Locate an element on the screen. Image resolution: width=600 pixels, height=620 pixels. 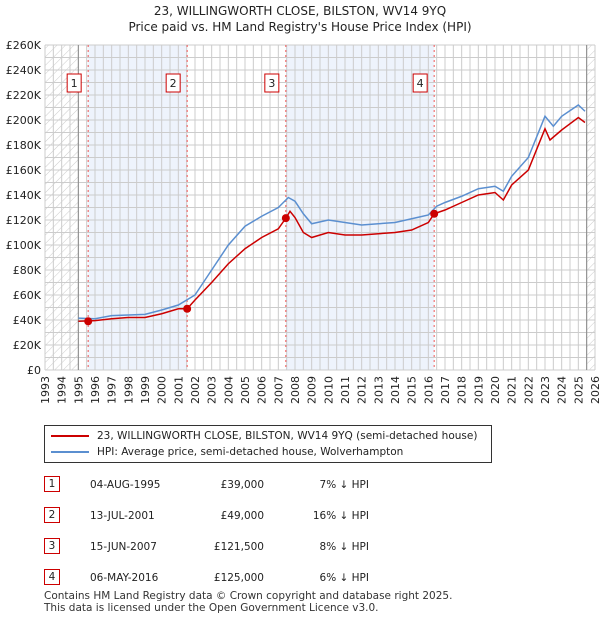
sale-number: 4 is located at coordinates (52, 577).